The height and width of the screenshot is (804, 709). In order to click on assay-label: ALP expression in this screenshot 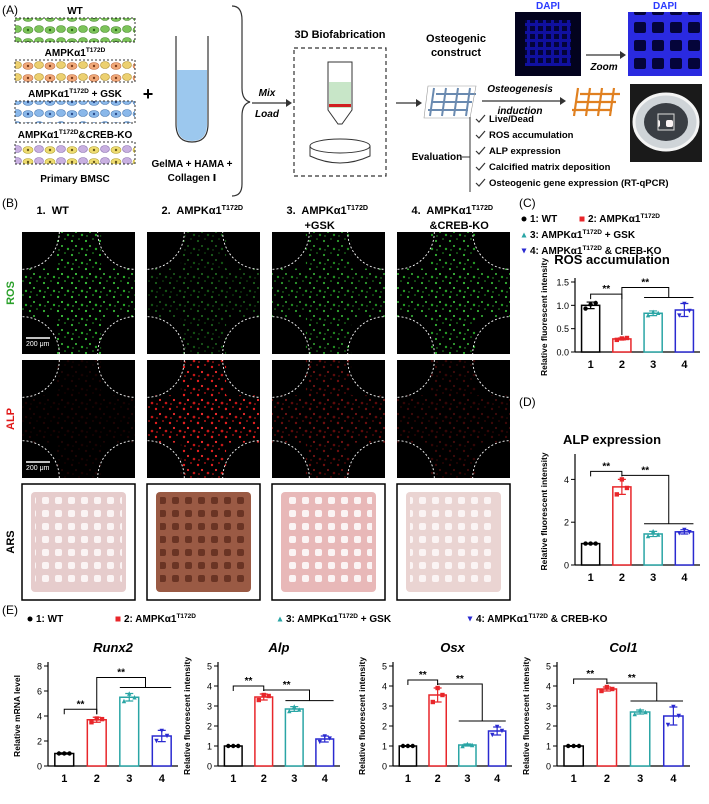, I will do `click(525, 151)`.